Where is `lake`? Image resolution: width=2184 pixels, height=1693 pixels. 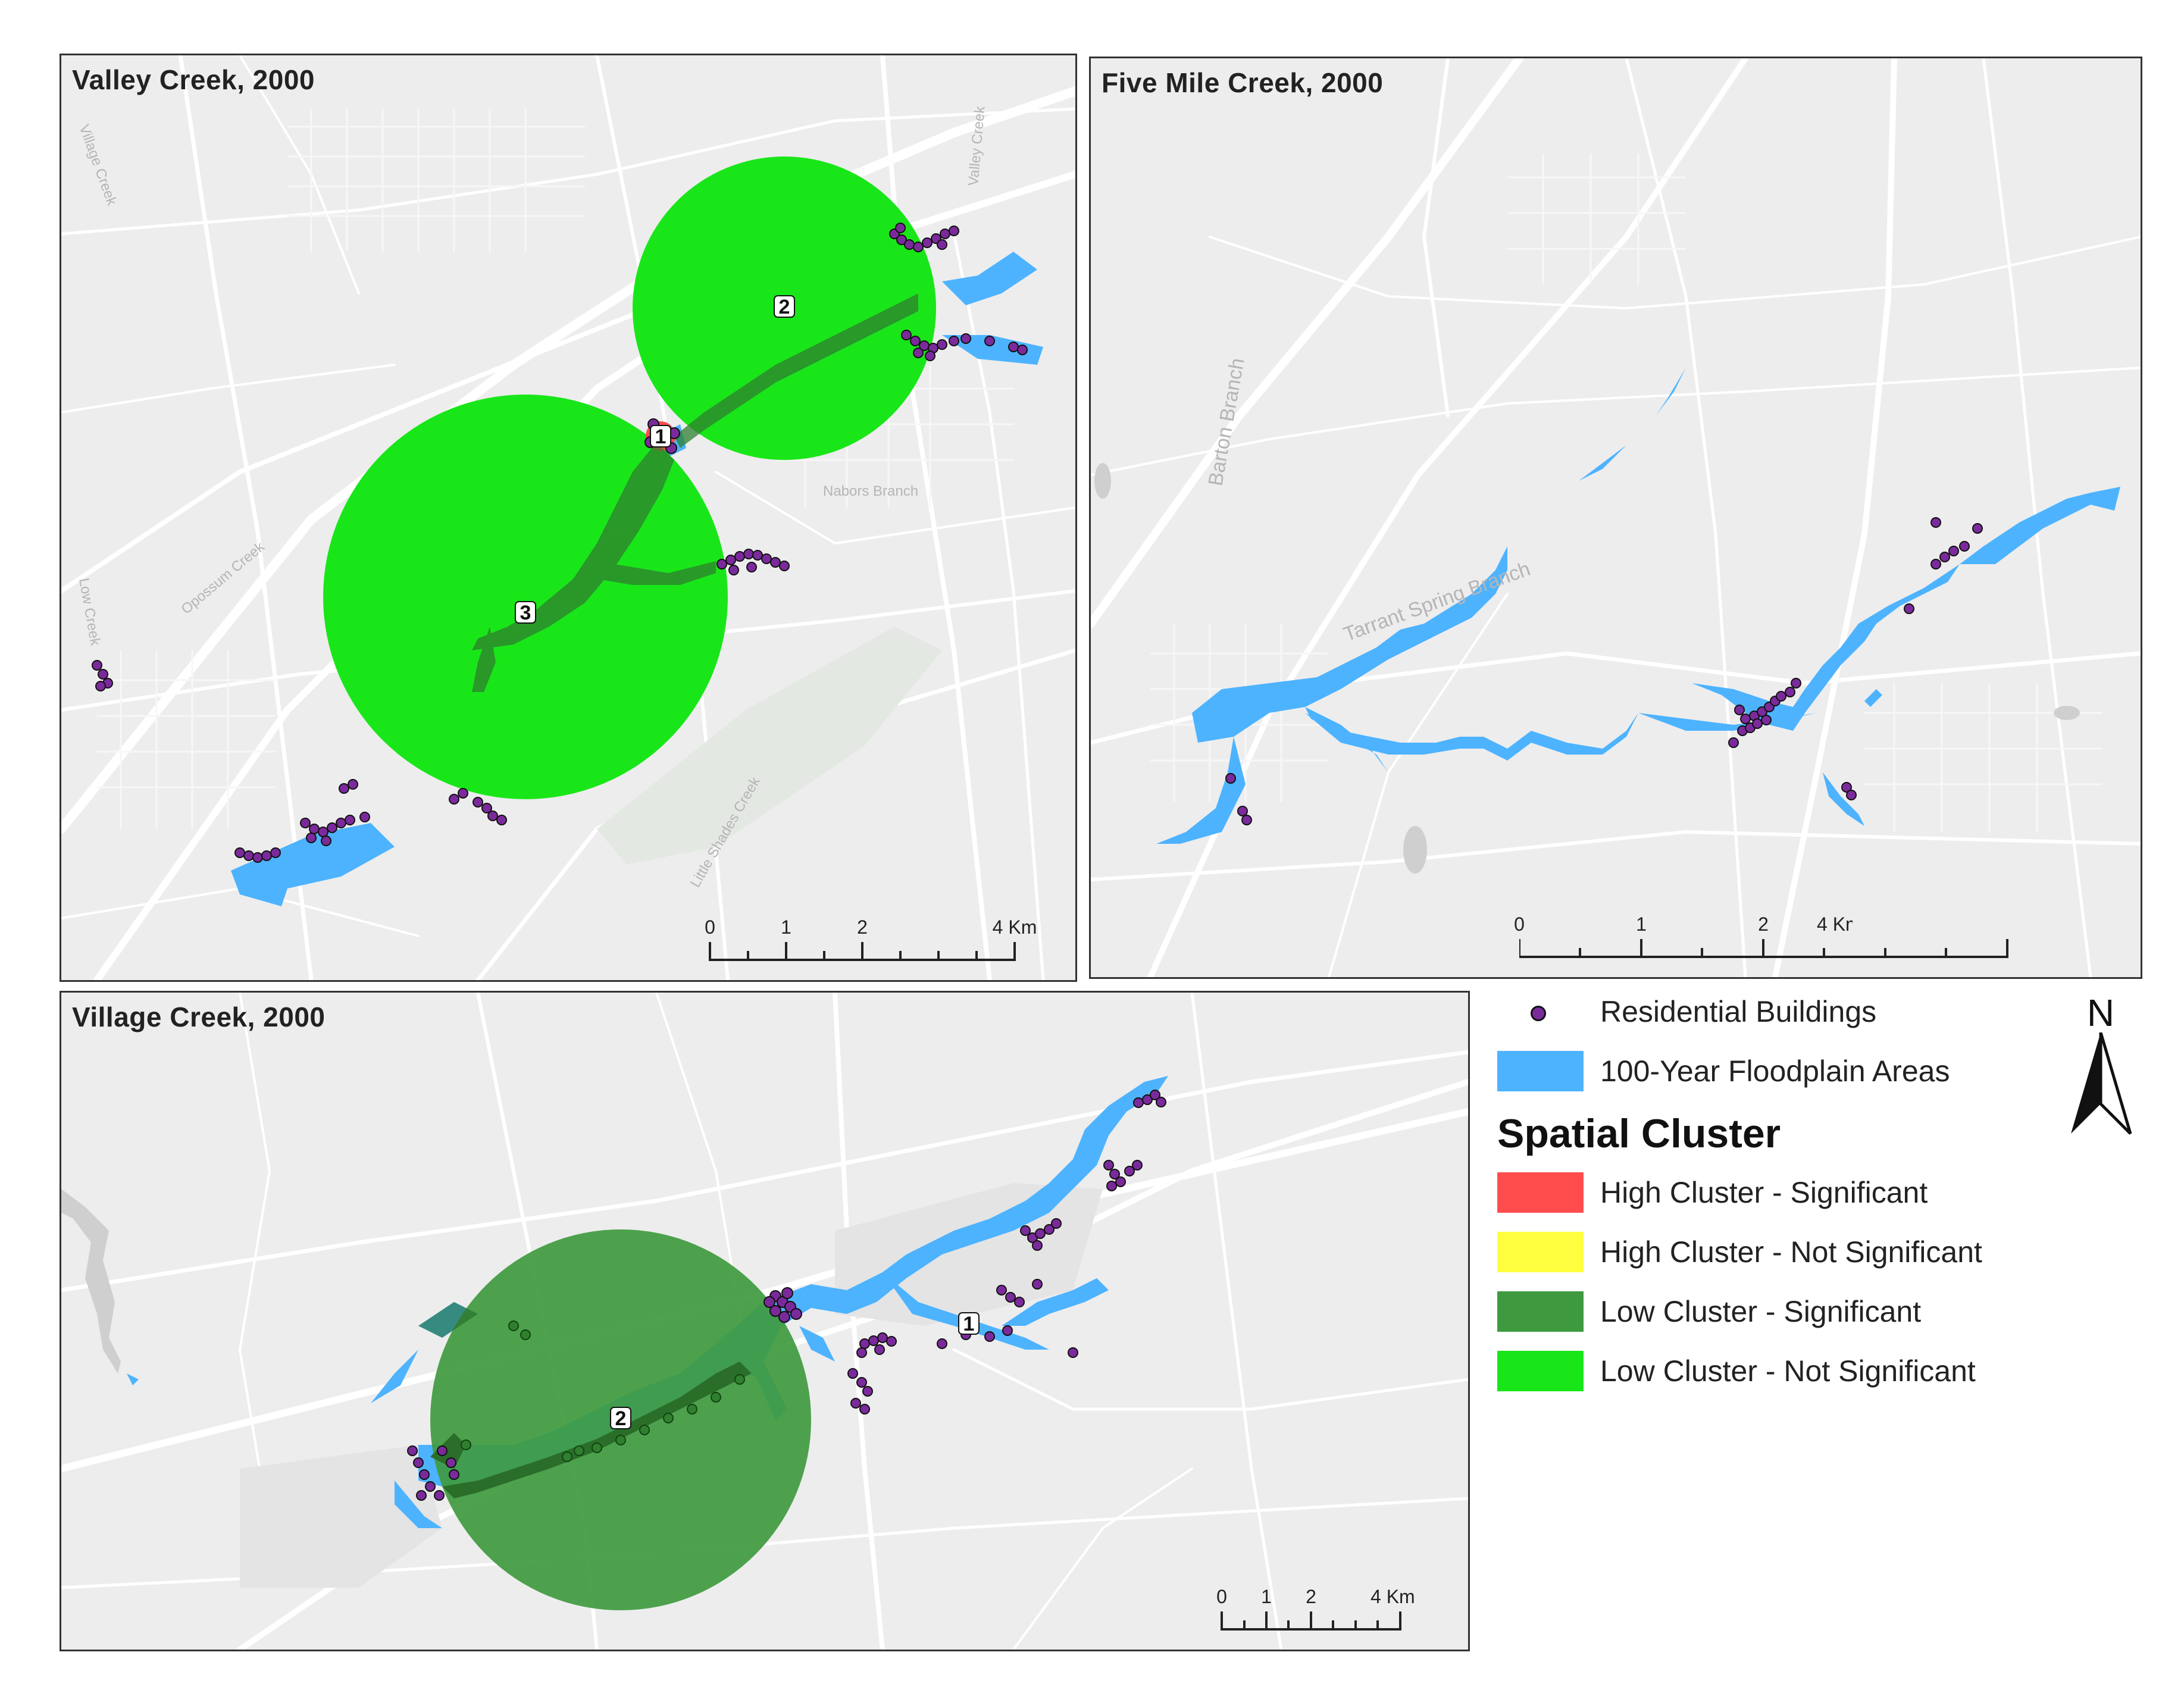 lake is located at coordinates (91, 1281).